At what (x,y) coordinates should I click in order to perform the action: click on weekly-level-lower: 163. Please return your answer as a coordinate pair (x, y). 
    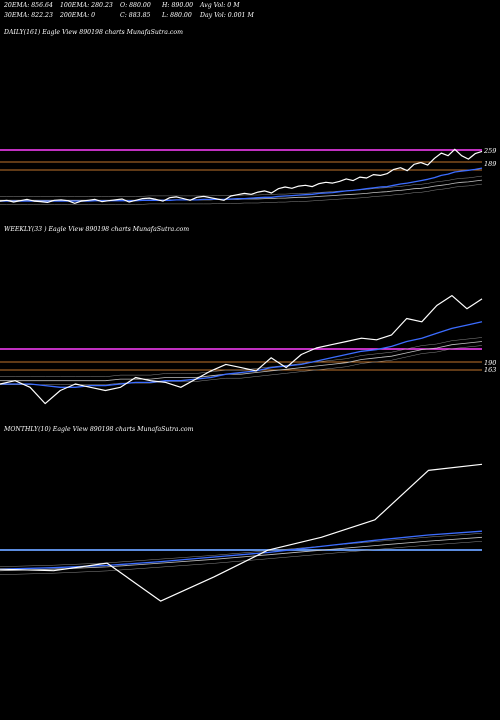
    Looking at the image, I should click on (490, 370).